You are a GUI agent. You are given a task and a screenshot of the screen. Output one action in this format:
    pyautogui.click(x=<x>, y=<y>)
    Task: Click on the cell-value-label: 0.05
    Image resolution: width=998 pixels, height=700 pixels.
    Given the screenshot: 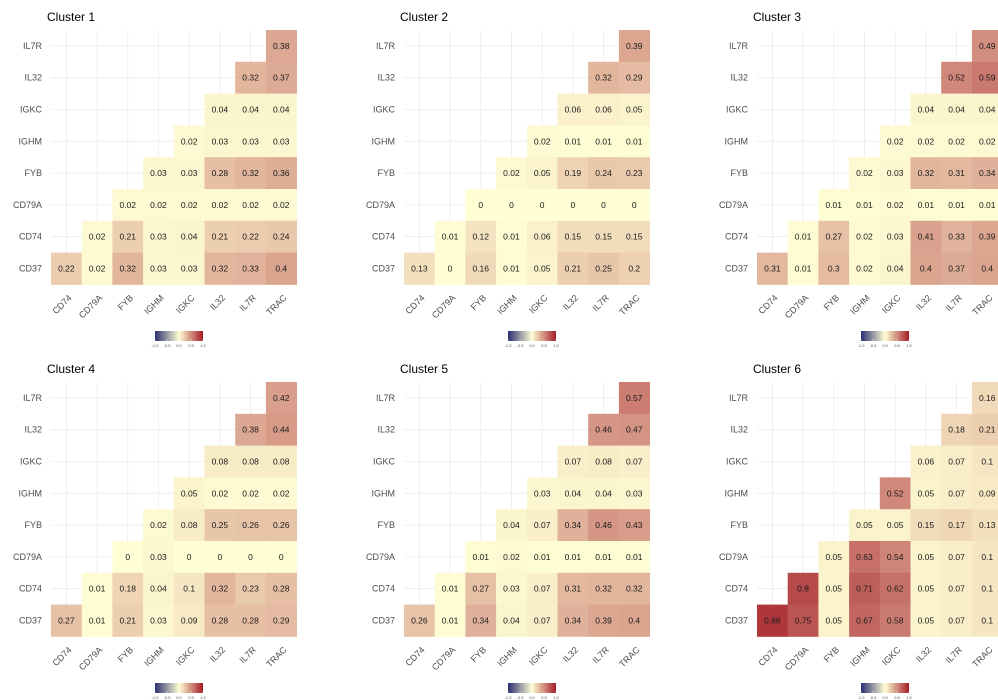 What is the action you would take?
    pyautogui.click(x=542, y=173)
    